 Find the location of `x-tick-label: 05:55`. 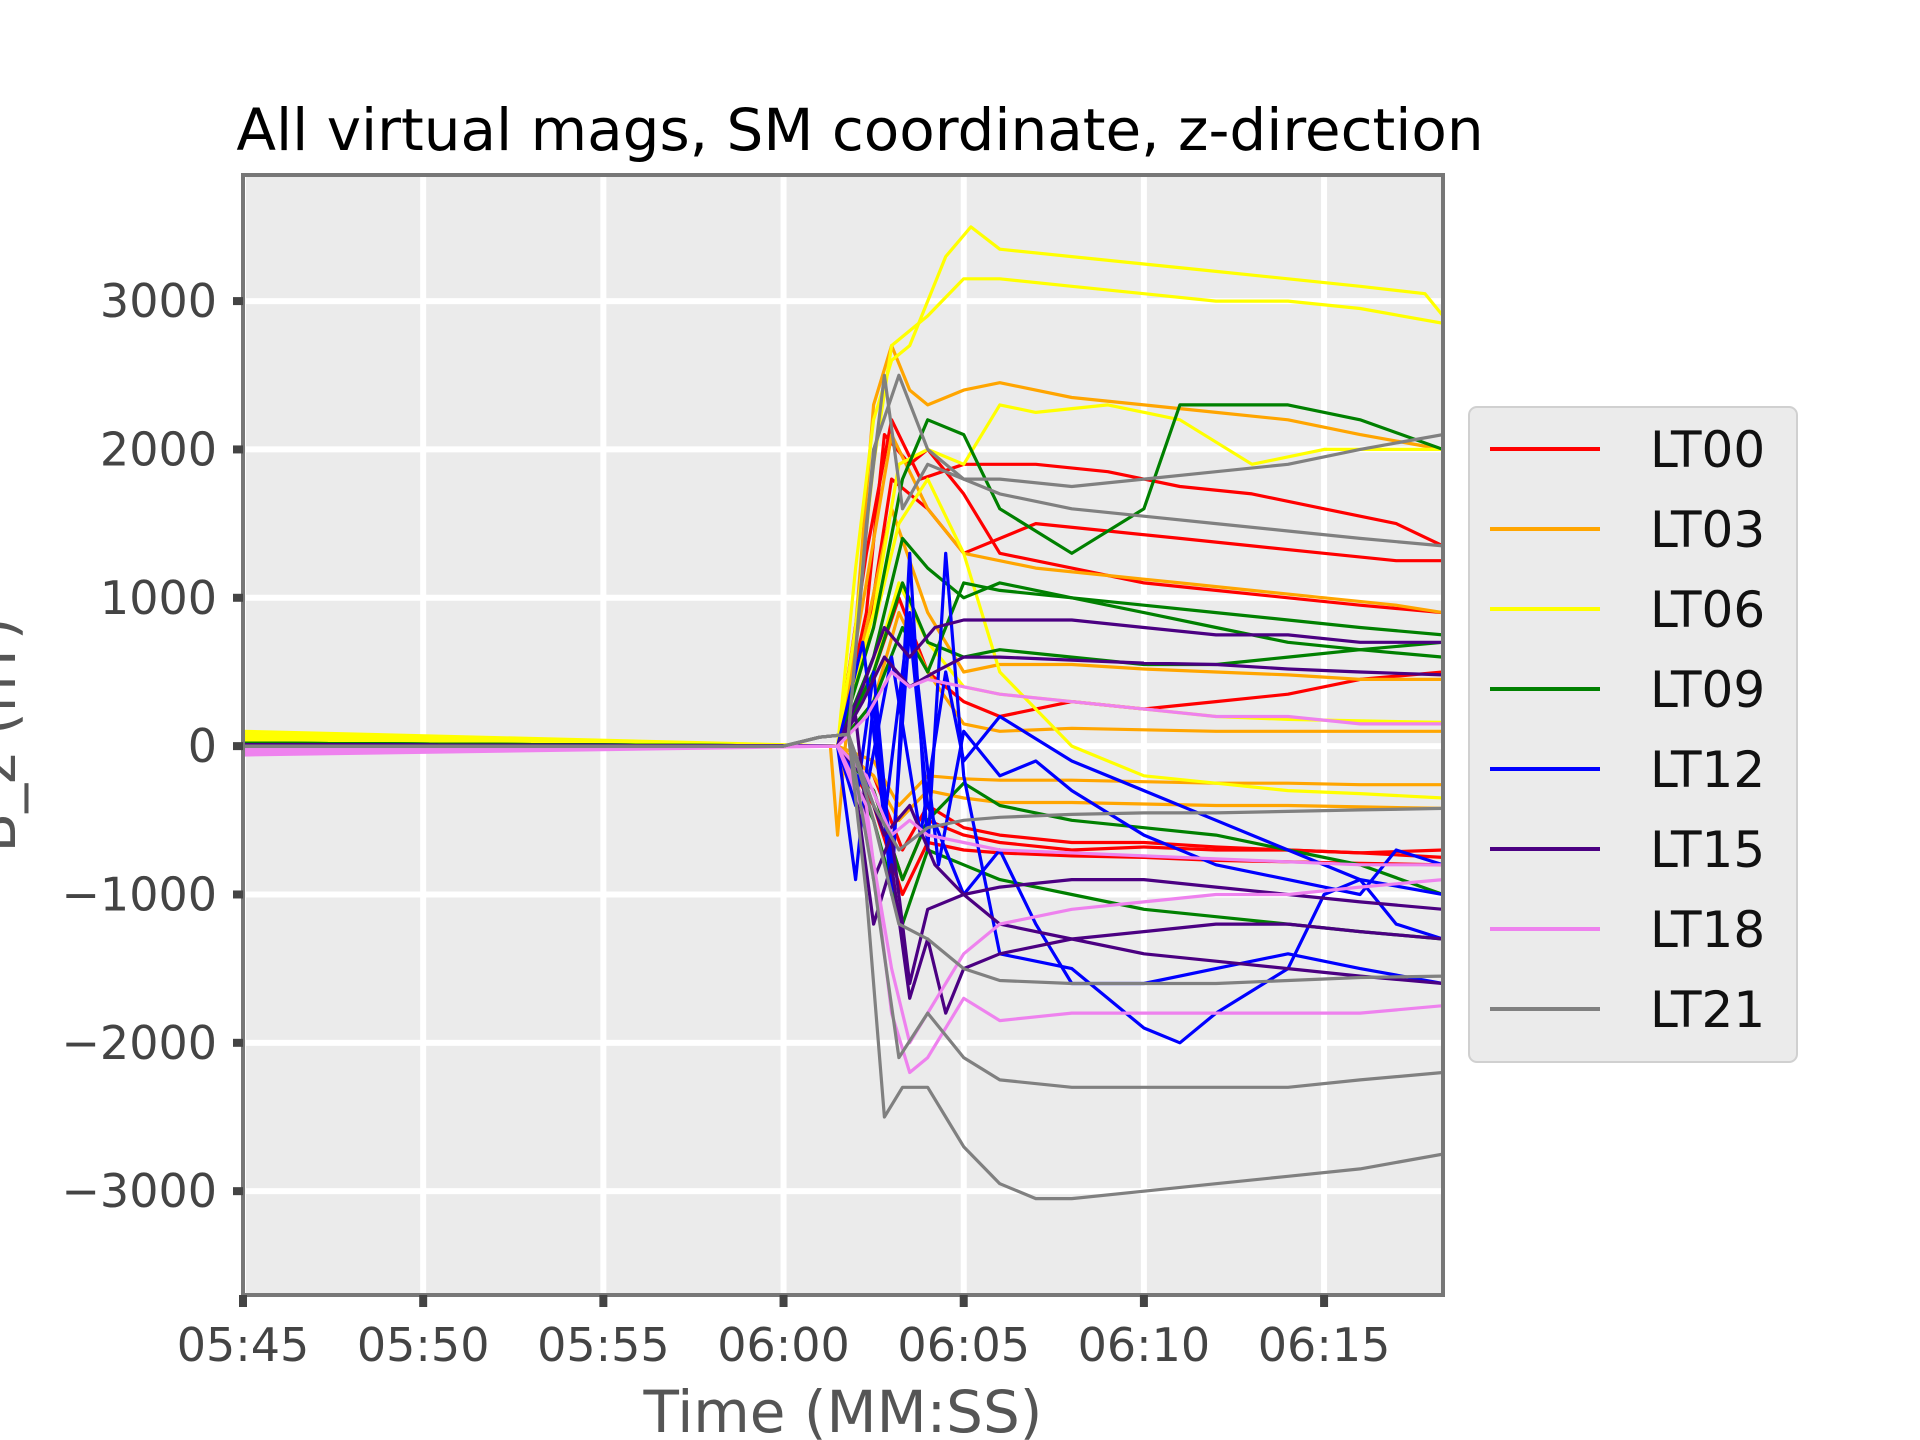

x-tick-label: 05:55 is located at coordinates (603, 1345).